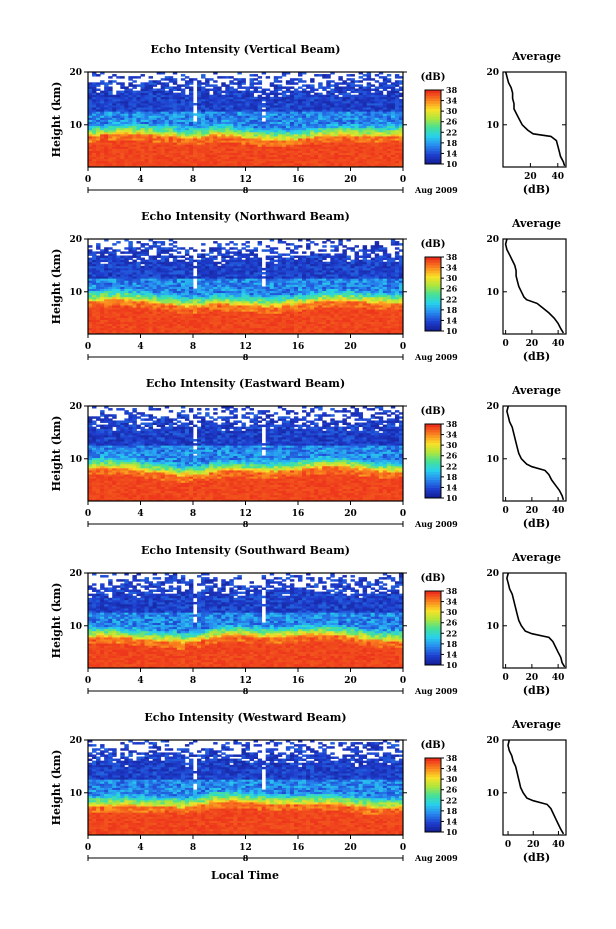  Describe the element at coordinates (245, 875) in the screenshot. I see `x-axis-label-local-time: Local Time` at that location.